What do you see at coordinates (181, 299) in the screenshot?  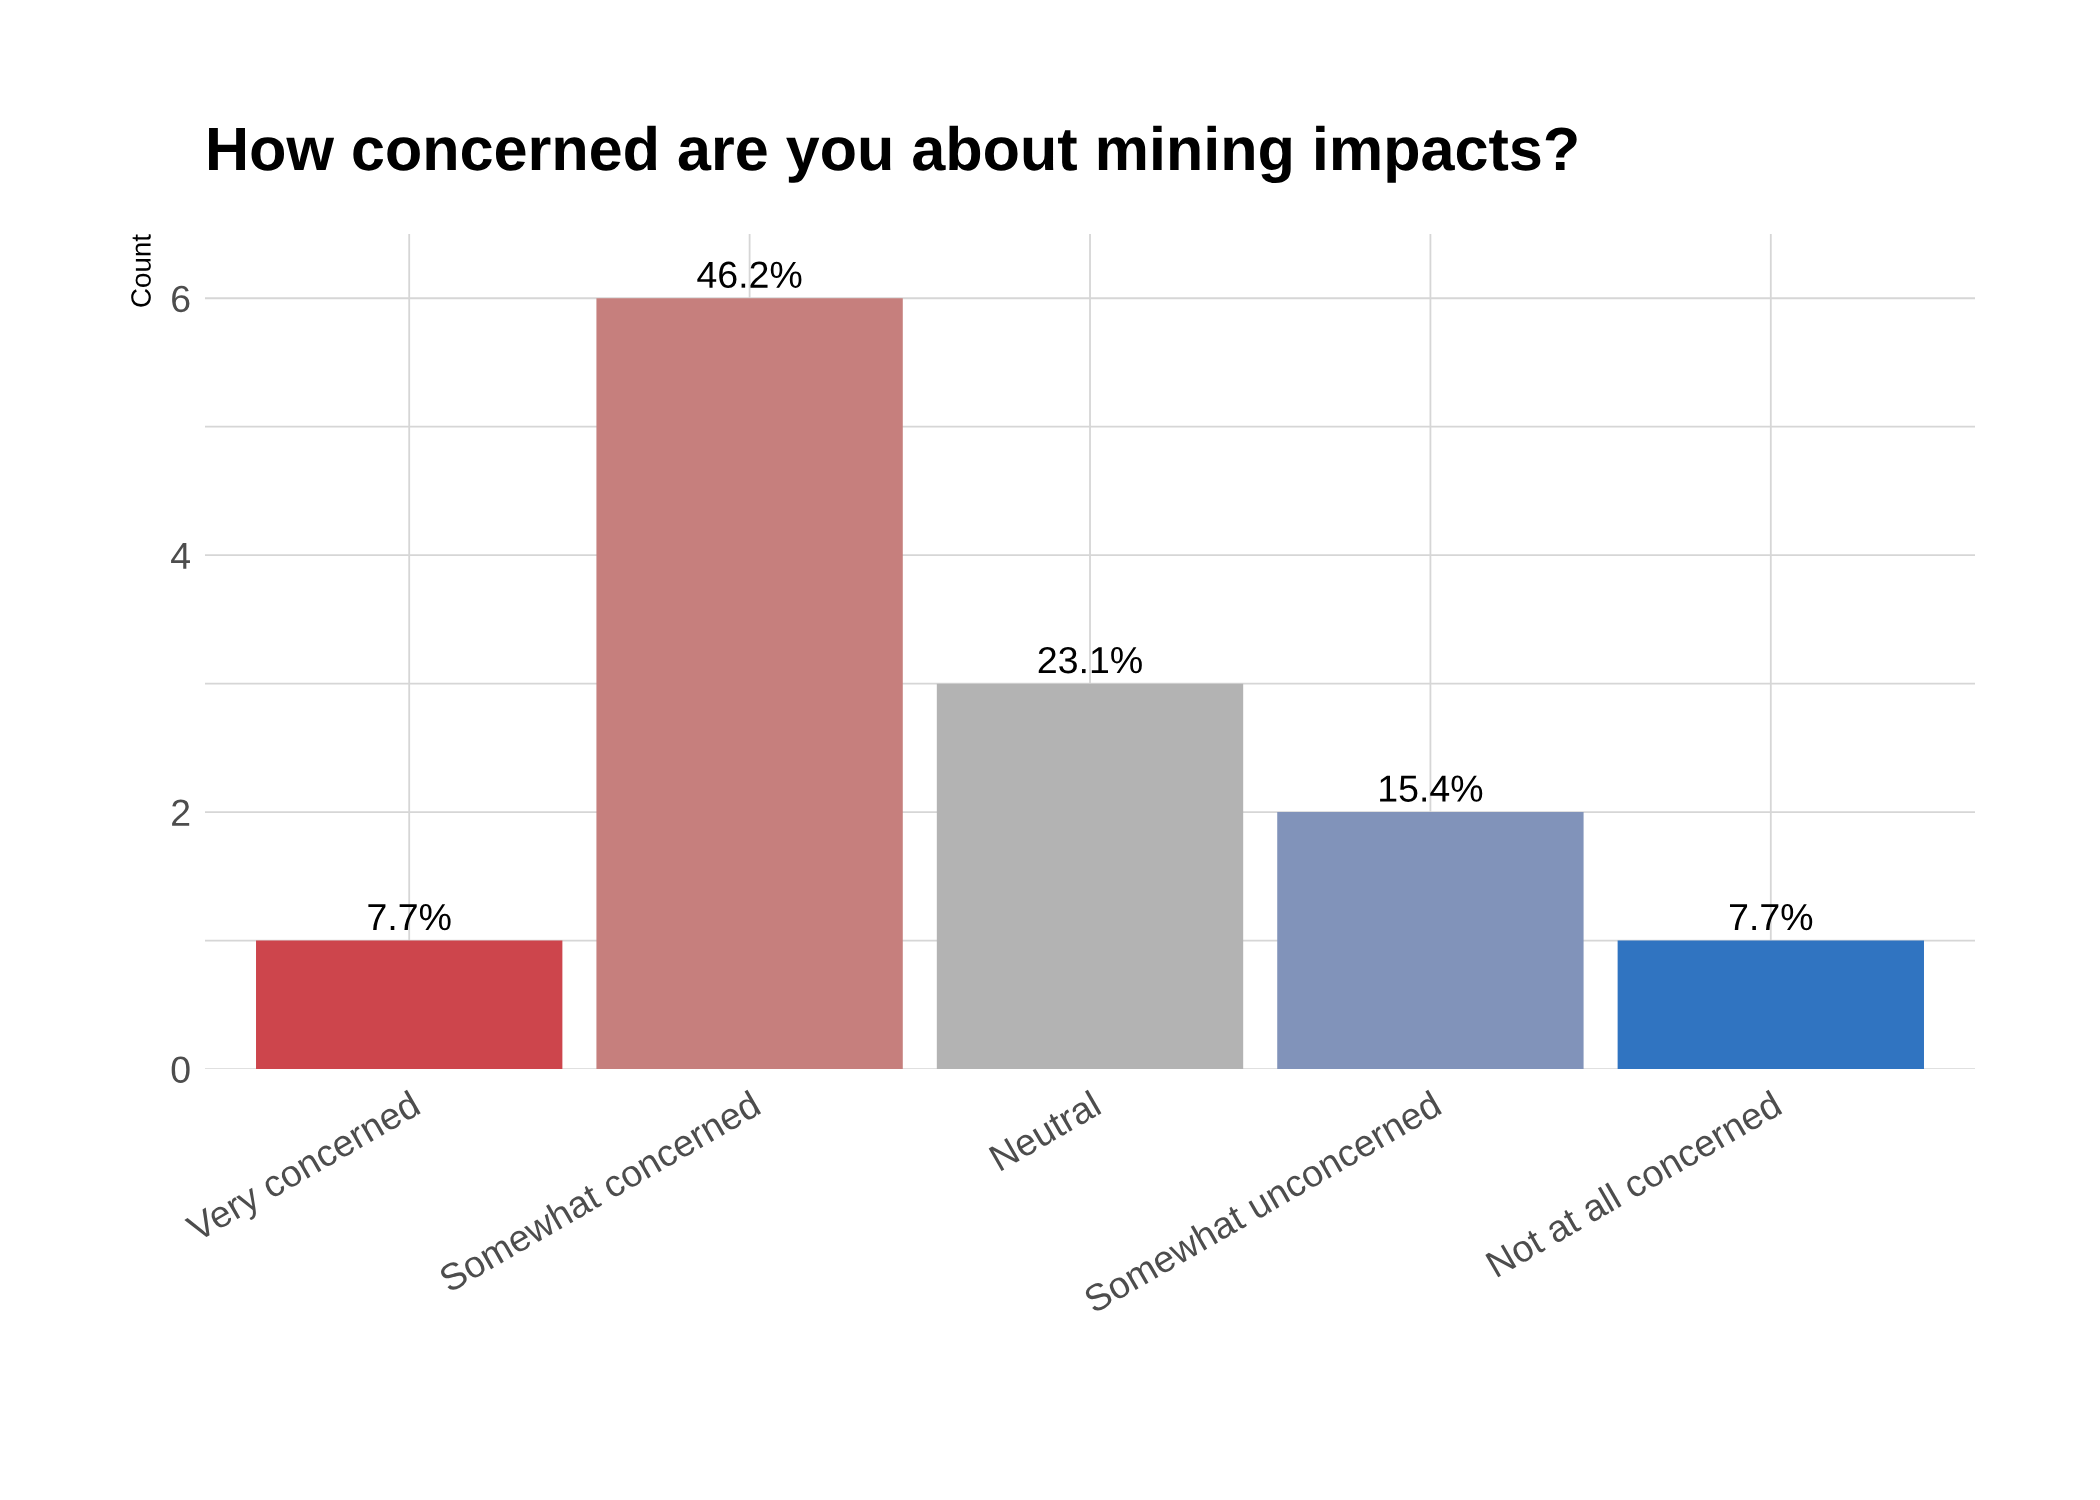 I see `y-tick-label: 6` at bounding box center [181, 299].